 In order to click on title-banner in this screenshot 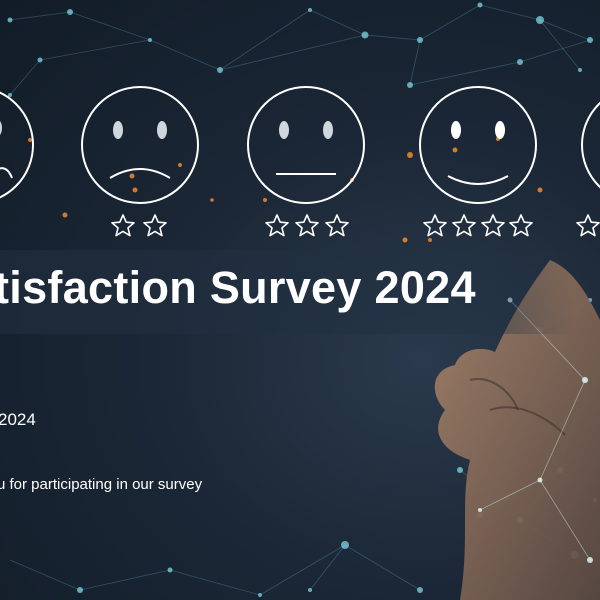, I will do `click(287, 292)`.